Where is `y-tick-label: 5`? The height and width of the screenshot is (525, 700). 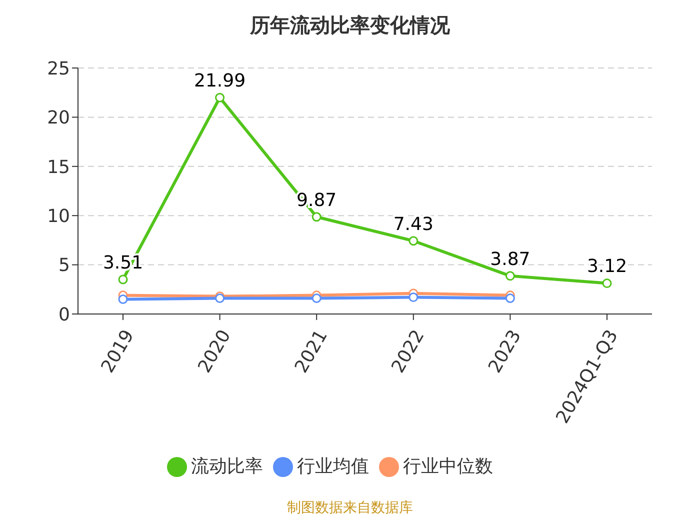 y-tick-label: 5 is located at coordinates (64, 265).